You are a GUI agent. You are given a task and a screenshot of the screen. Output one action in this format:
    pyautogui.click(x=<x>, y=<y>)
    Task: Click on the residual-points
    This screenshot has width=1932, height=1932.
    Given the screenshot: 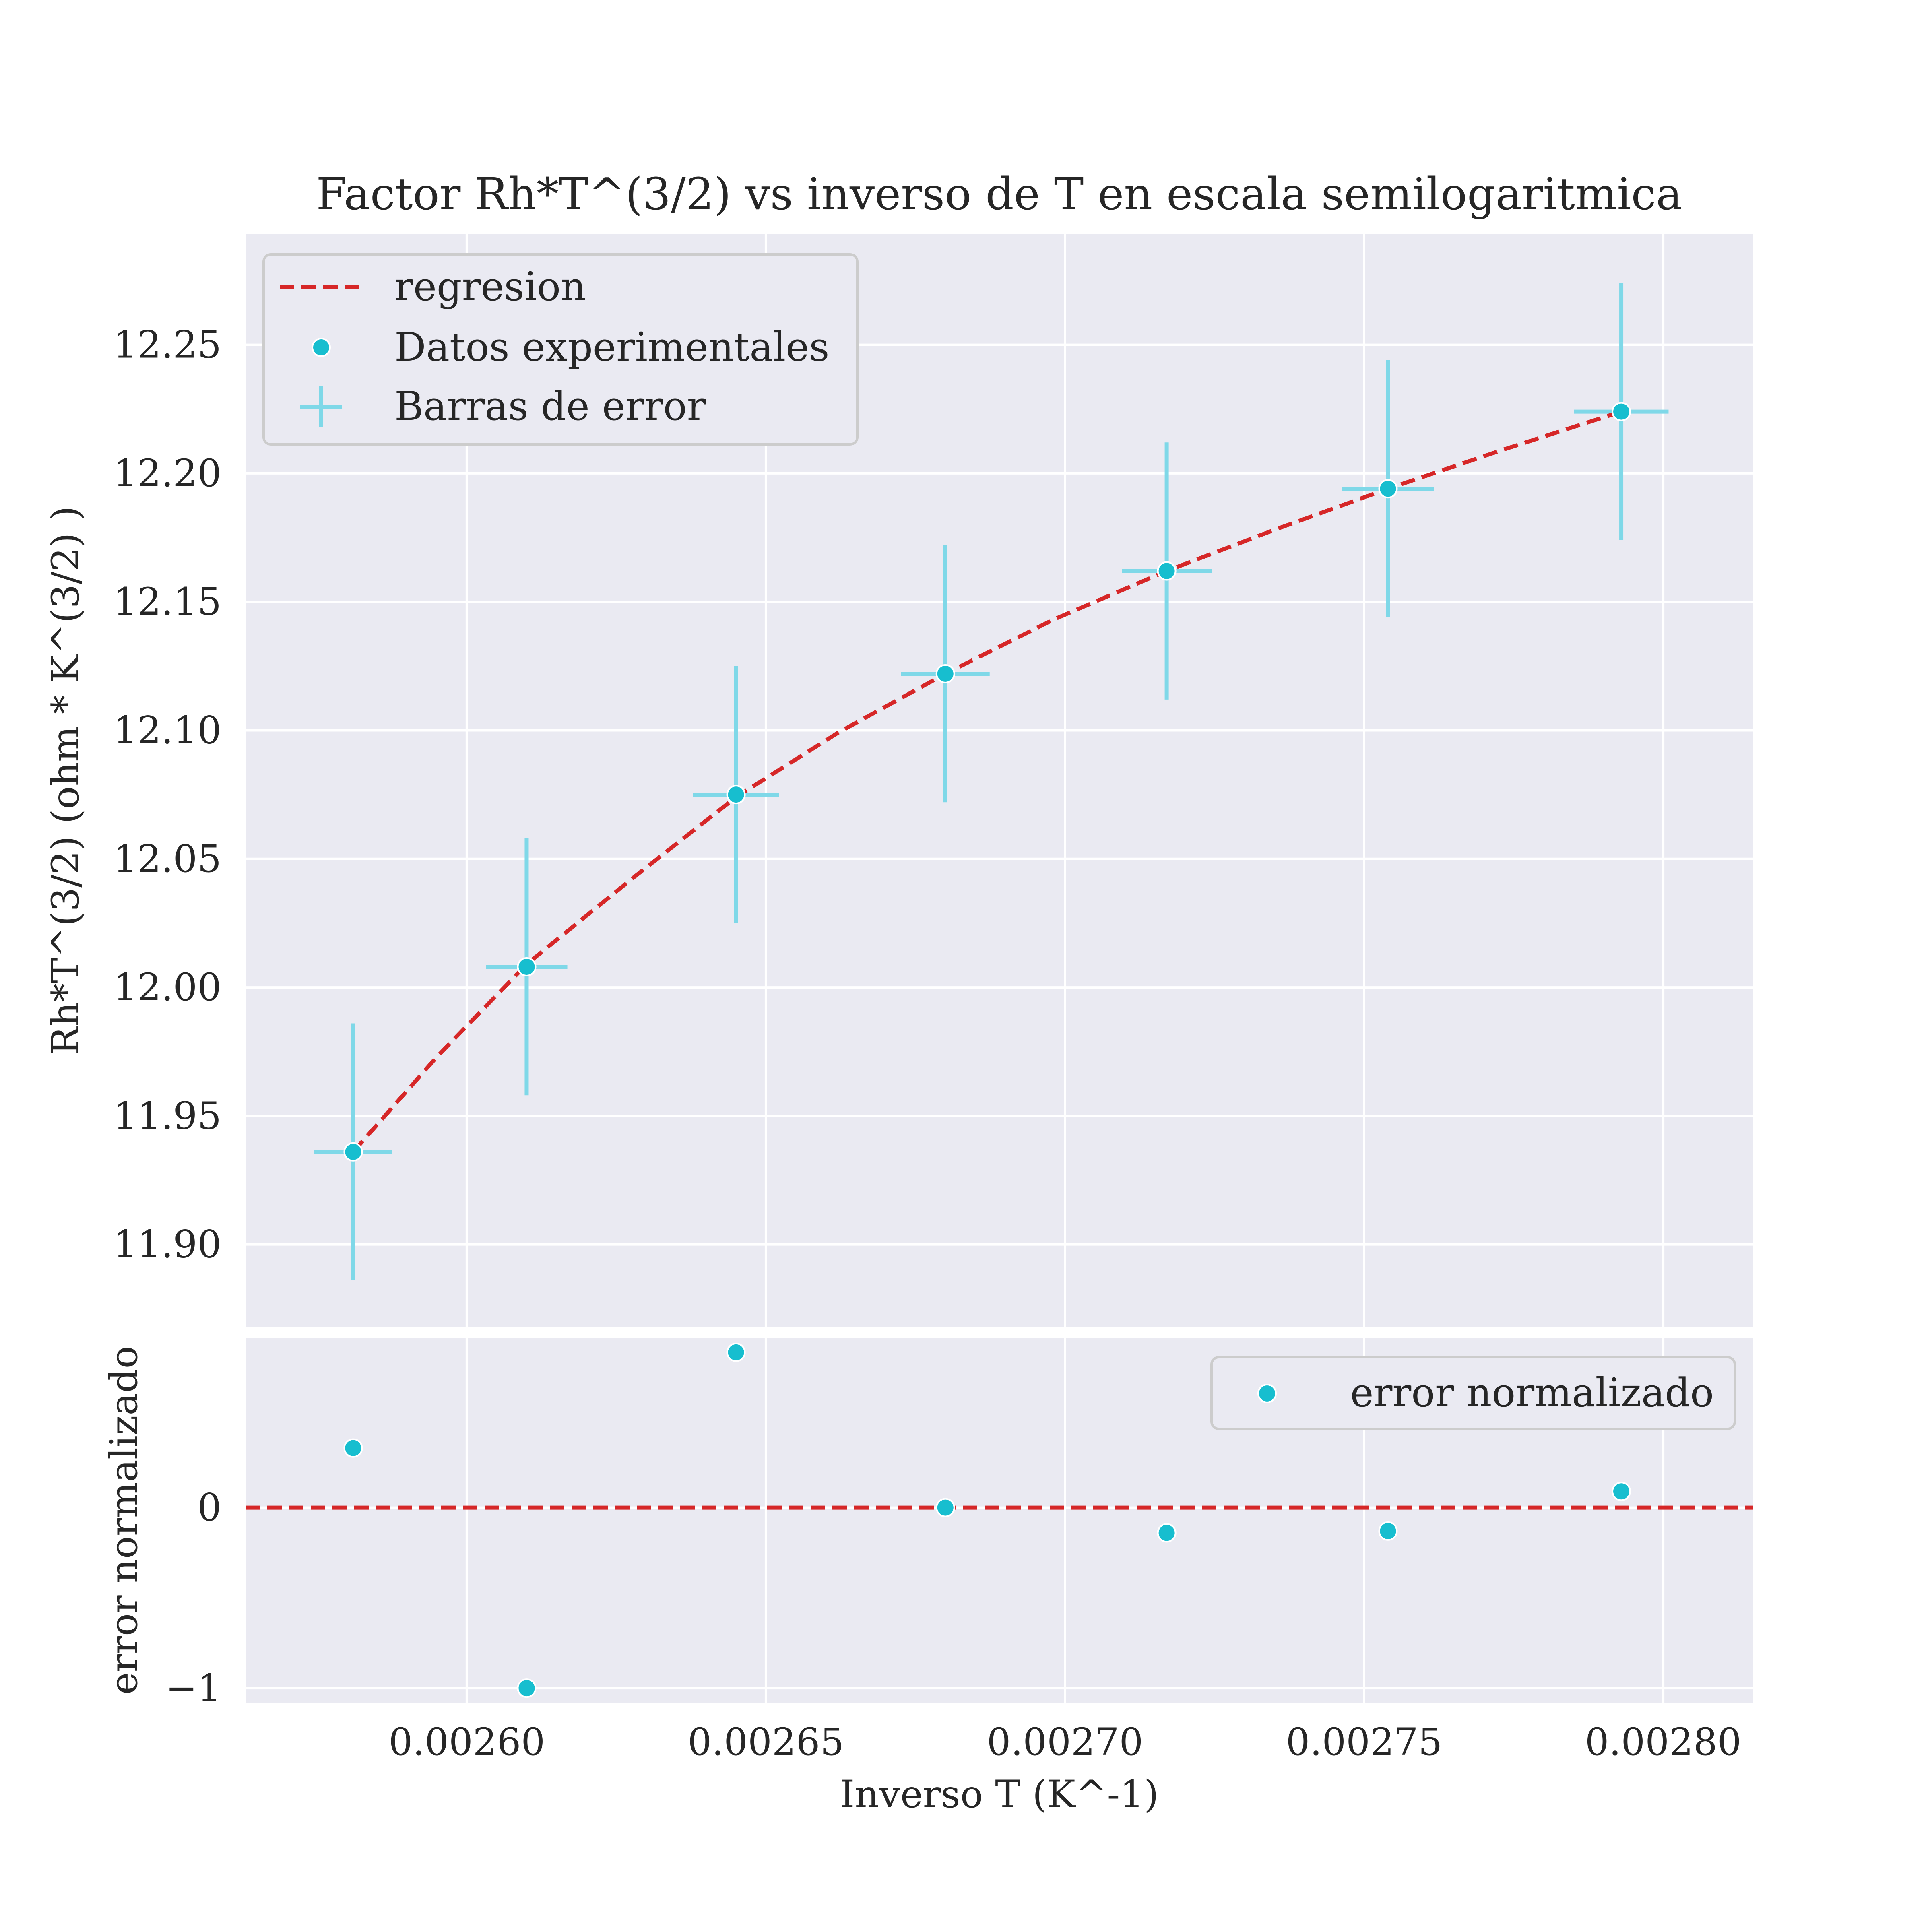 What is the action you would take?
    pyautogui.click(x=987, y=1520)
    